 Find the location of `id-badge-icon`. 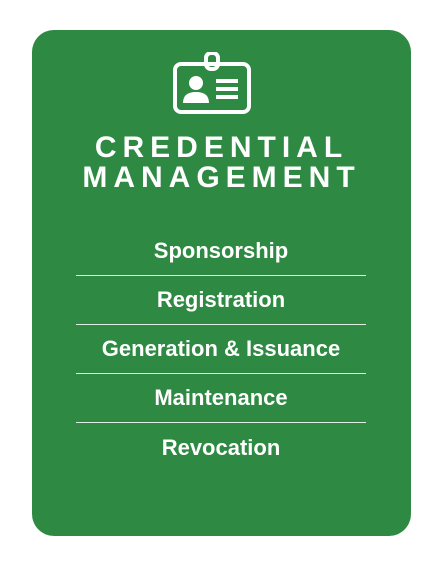

id-badge-icon is located at coordinates (212, 83).